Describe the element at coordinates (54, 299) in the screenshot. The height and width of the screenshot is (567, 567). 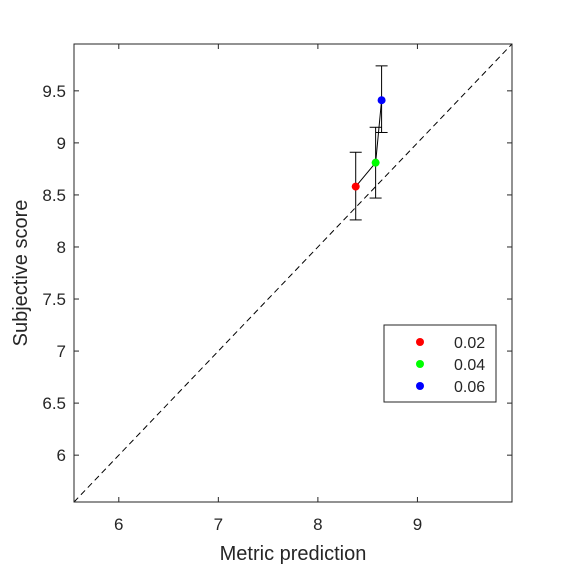
I see `y-tick-label: 7.5` at that location.